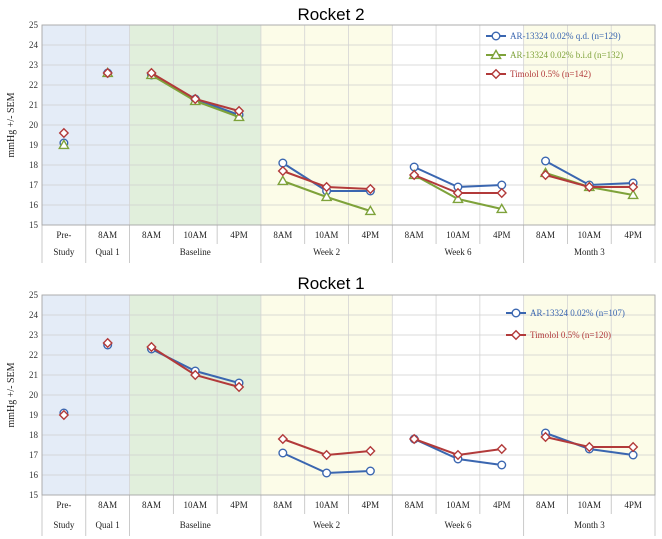 The image size is (662, 539). I want to click on x-group-label: Week 2, so click(326, 252).